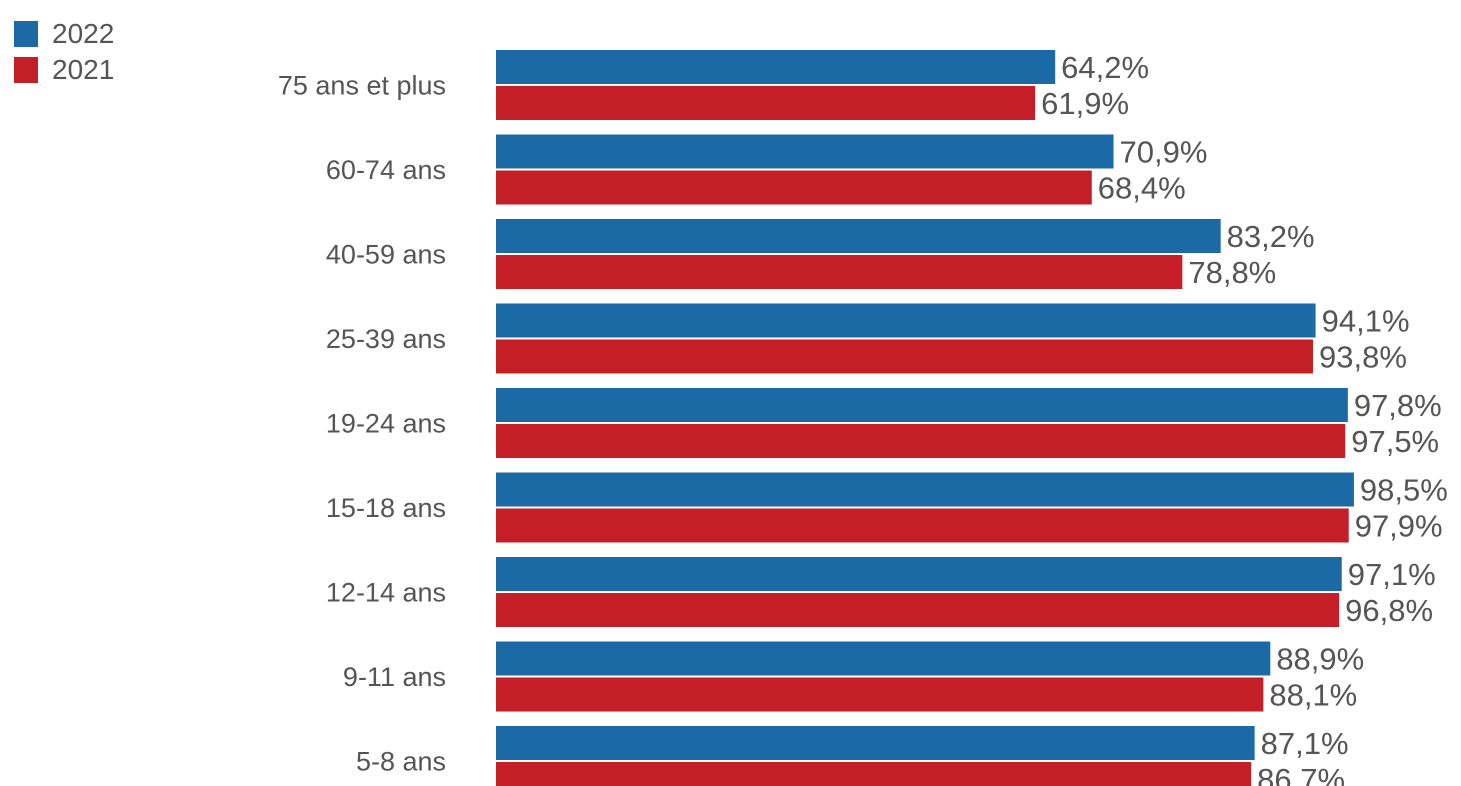  What do you see at coordinates (26, 34) in the screenshot?
I see `legend-swatch-2022` at bounding box center [26, 34].